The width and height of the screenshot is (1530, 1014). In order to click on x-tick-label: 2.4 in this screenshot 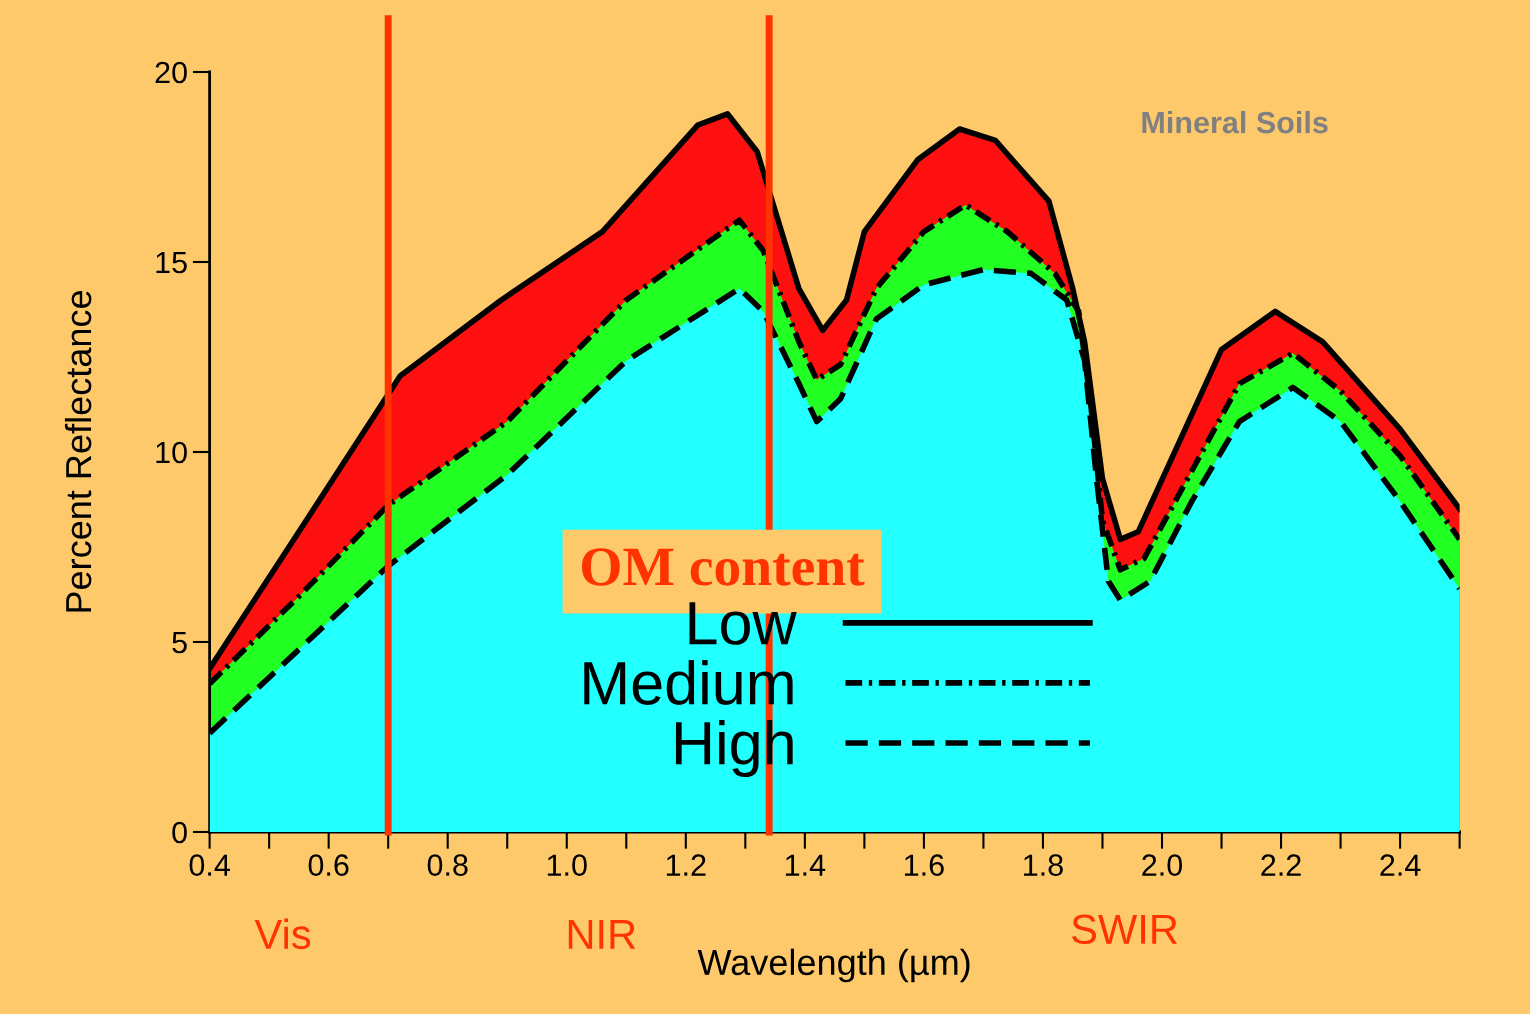, I will do `click(1400, 865)`.